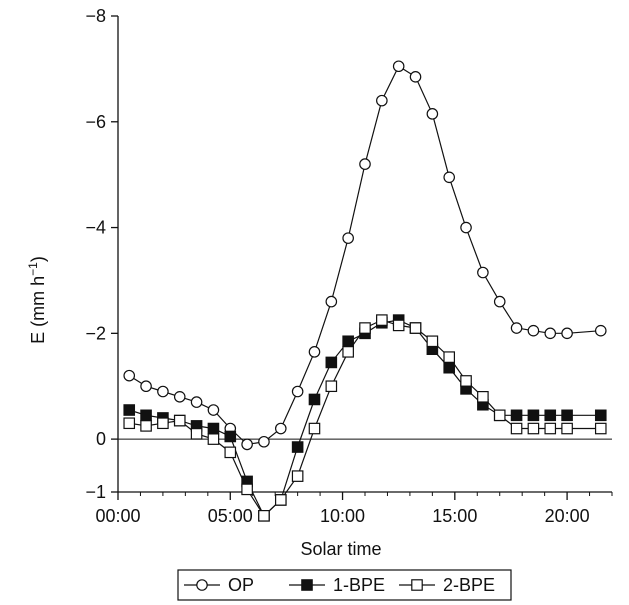  I want to click on x-axis-label: Solar time, so click(340, 549).